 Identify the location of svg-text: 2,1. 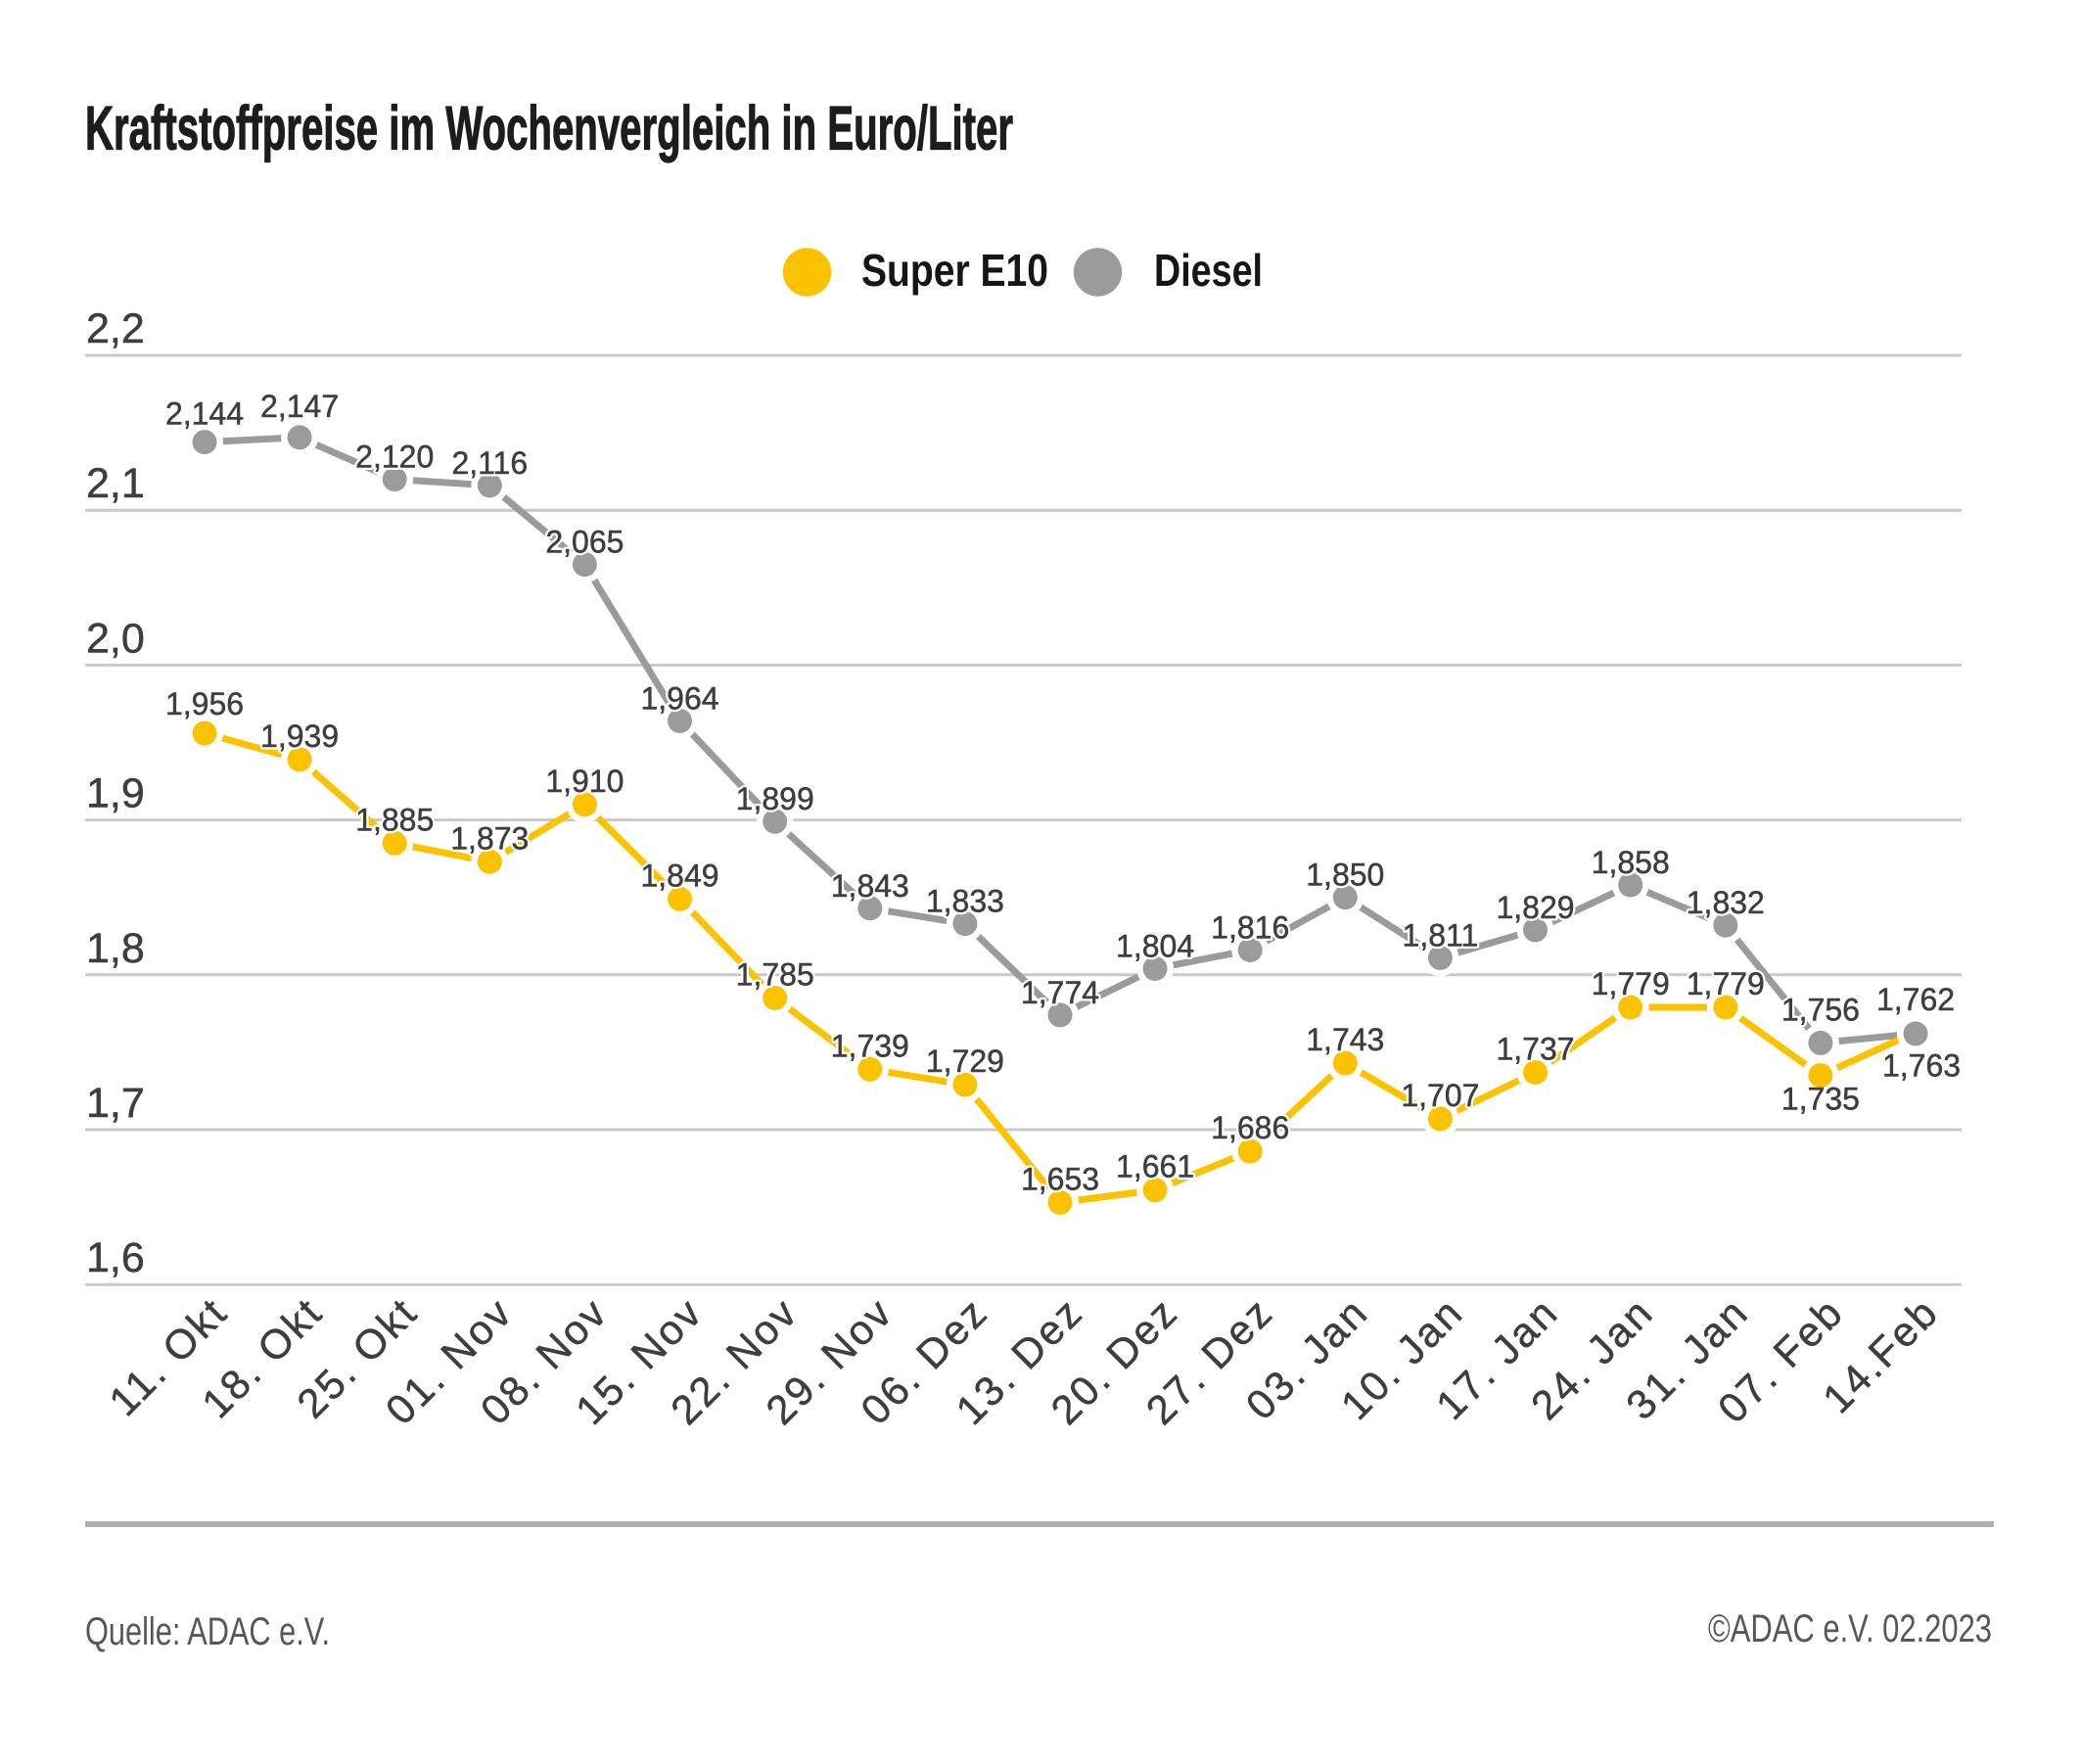
(115, 483).